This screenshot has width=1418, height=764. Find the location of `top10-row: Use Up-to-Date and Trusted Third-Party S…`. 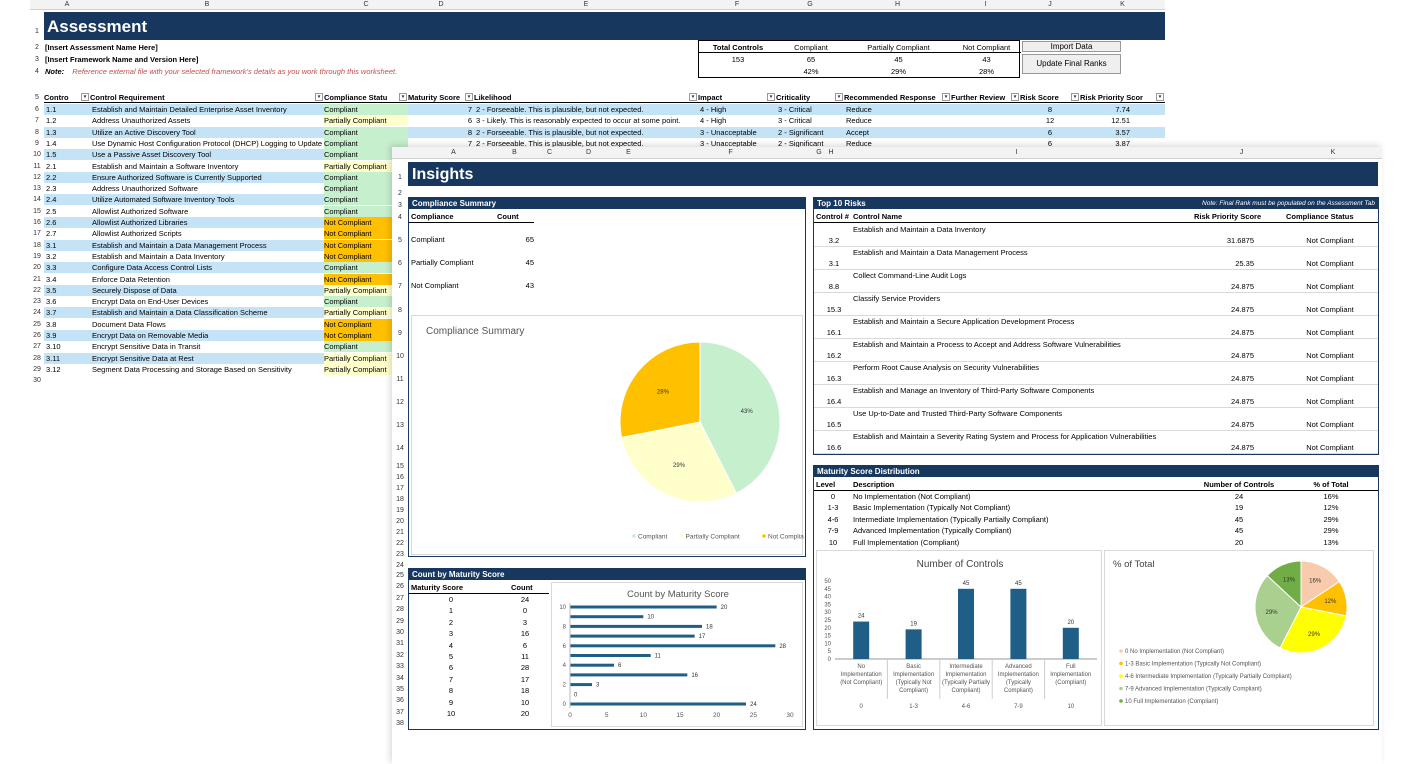

top10-row: Use Up-to-Date and Trusted Third-Party S… is located at coordinates (1096, 419).